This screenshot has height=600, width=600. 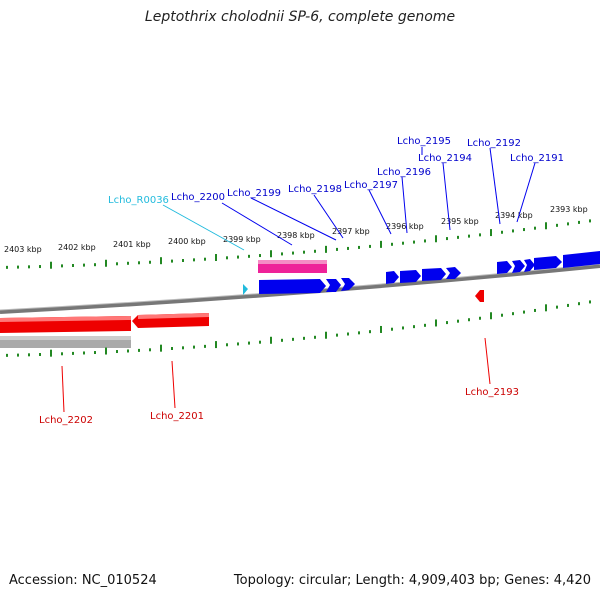 What do you see at coordinates (242, 239) in the screenshot?
I see `scale-label: 2399 kbp` at bounding box center [242, 239].